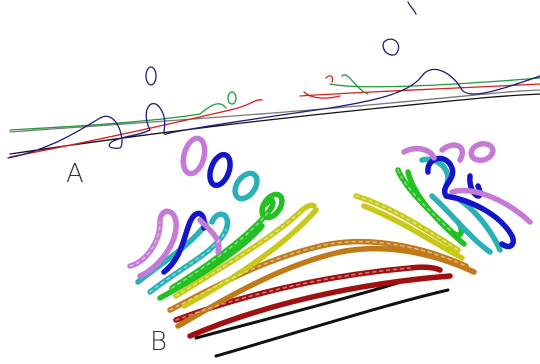  What do you see at coordinates (75, 174) in the screenshot?
I see `panel-label-a: A` at bounding box center [75, 174].